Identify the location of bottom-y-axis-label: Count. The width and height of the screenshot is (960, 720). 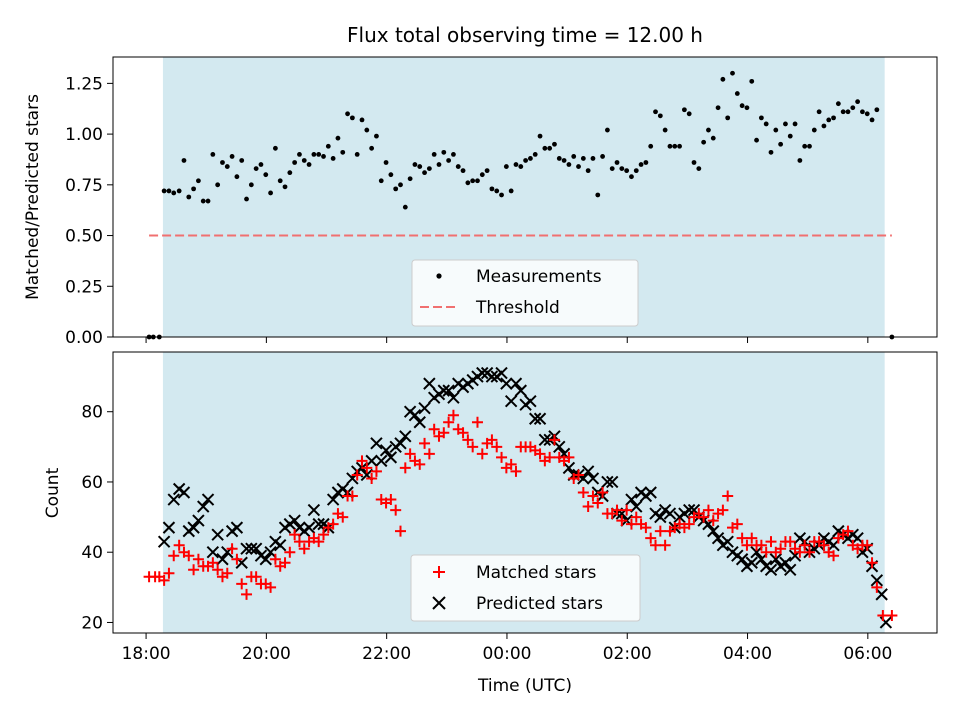
(53, 492).